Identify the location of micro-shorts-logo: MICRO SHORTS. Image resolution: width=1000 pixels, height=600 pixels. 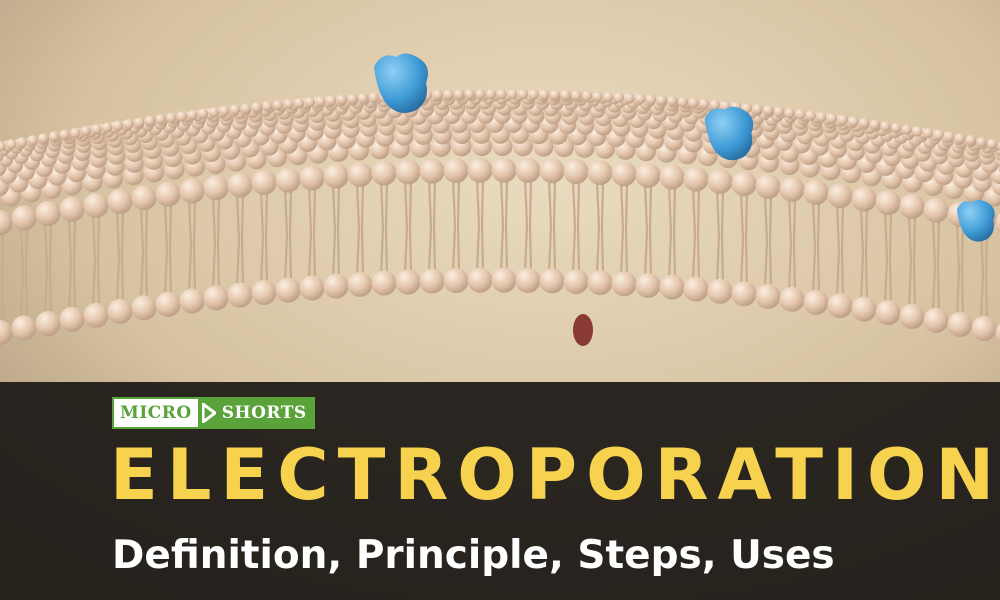
(213, 413).